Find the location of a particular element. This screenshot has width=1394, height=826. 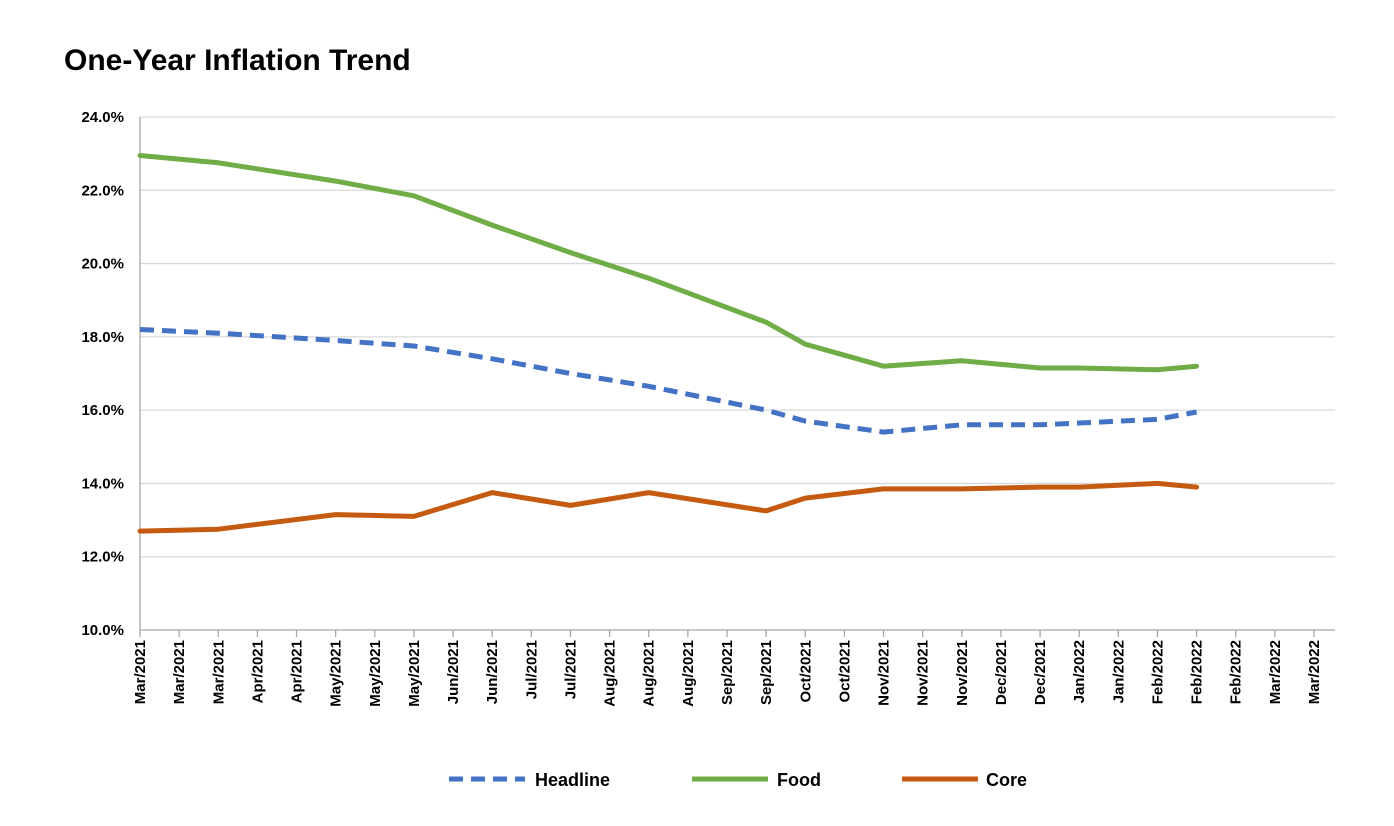

y-tick-label: 10.0% is located at coordinates (102, 630).